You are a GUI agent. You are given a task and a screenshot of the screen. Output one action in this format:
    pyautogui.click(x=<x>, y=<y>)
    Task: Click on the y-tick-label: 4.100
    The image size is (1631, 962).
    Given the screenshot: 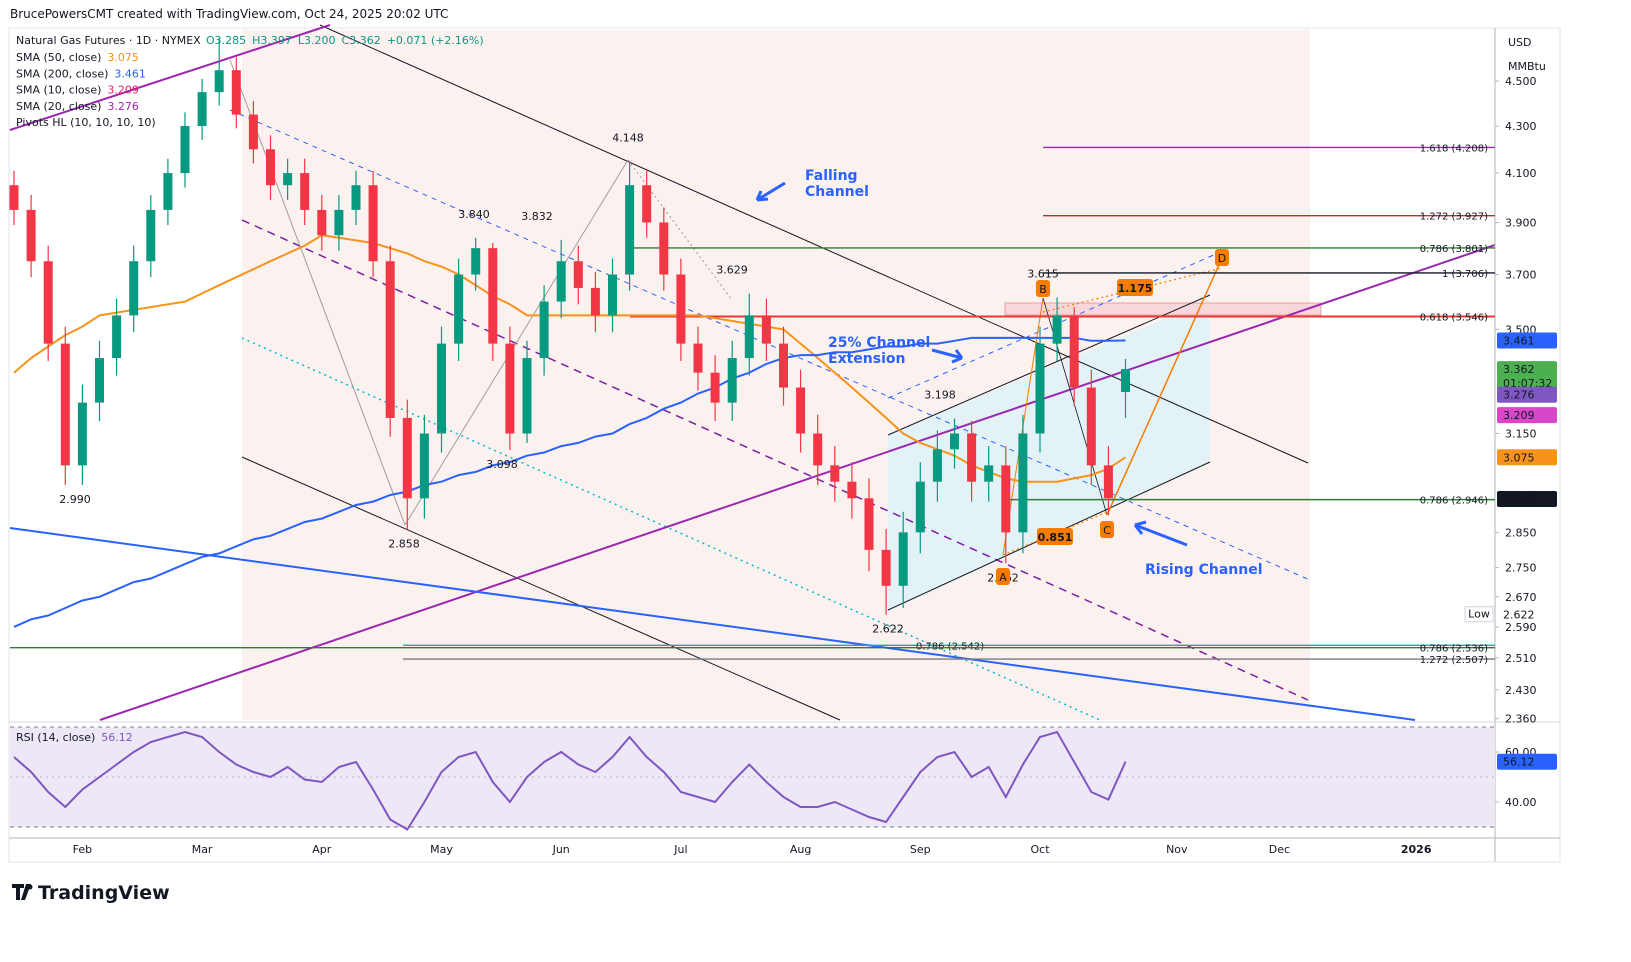 What is the action you would take?
    pyautogui.click(x=1521, y=173)
    